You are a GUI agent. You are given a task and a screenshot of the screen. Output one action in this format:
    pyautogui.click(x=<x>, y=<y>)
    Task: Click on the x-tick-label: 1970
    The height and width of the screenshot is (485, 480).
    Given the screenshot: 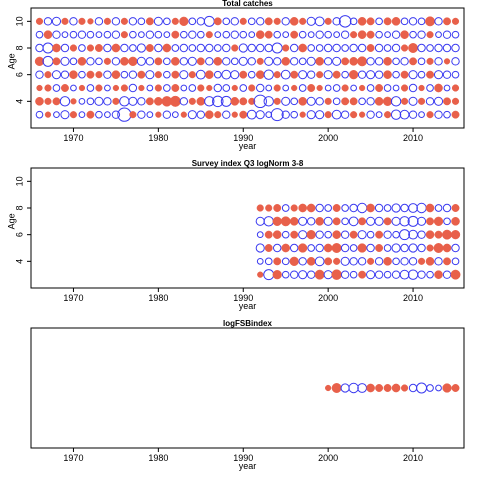 What is the action you would take?
    pyautogui.click(x=73, y=458)
    